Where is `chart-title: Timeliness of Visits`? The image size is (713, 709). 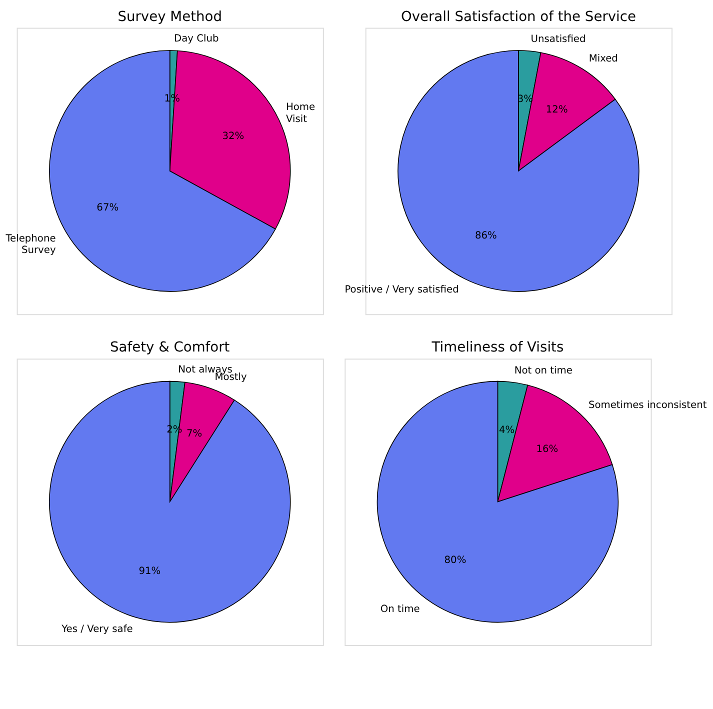
chart-title: Timeliness of Visits is located at coordinates (497, 348).